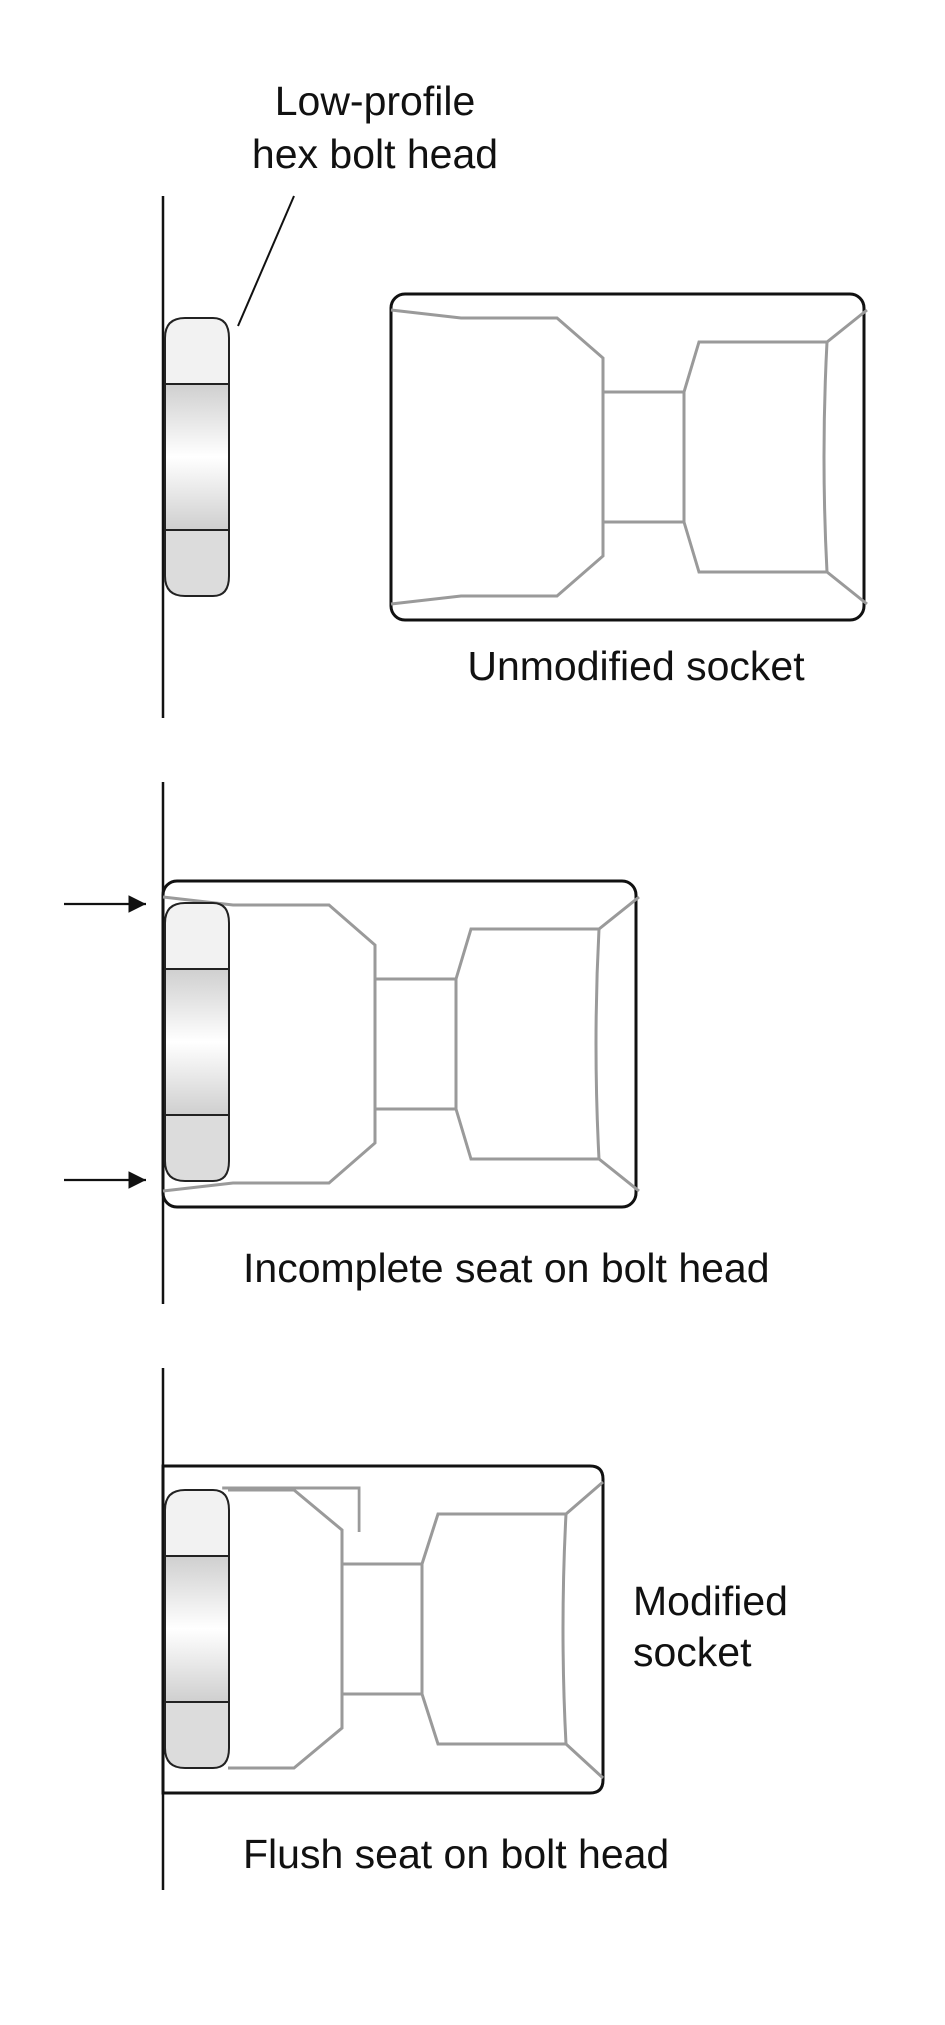 This screenshot has height=2025, width=945. Describe the element at coordinates (375, 101) in the screenshot. I see `bolt-head-label-line1: Low-profile` at that location.